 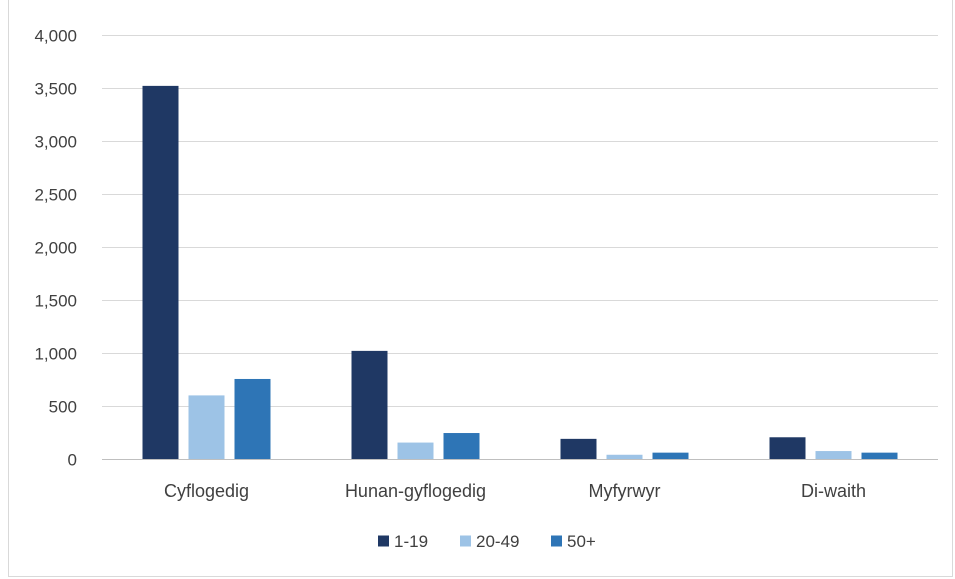 What do you see at coordinates (497, 541) in the screenshot?
I see `legend-label-2049: 20-49` at bounding box center [497, 541].